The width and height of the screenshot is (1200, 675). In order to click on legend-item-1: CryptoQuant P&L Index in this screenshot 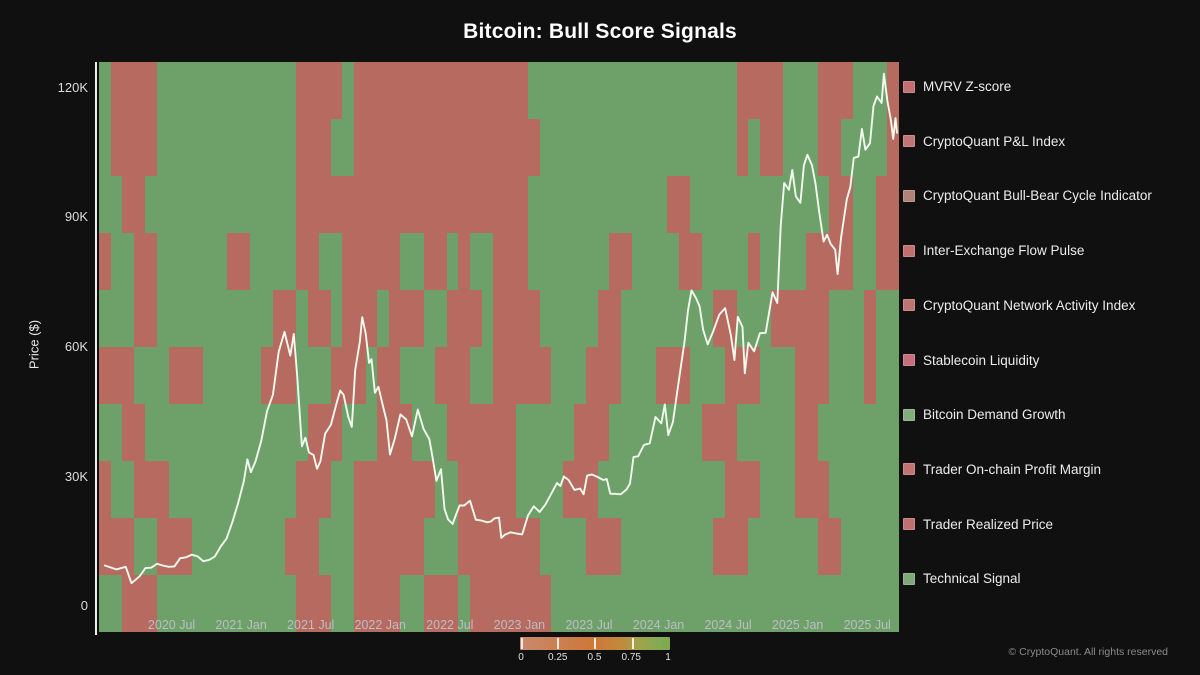, I will do `click(984, 141)`.